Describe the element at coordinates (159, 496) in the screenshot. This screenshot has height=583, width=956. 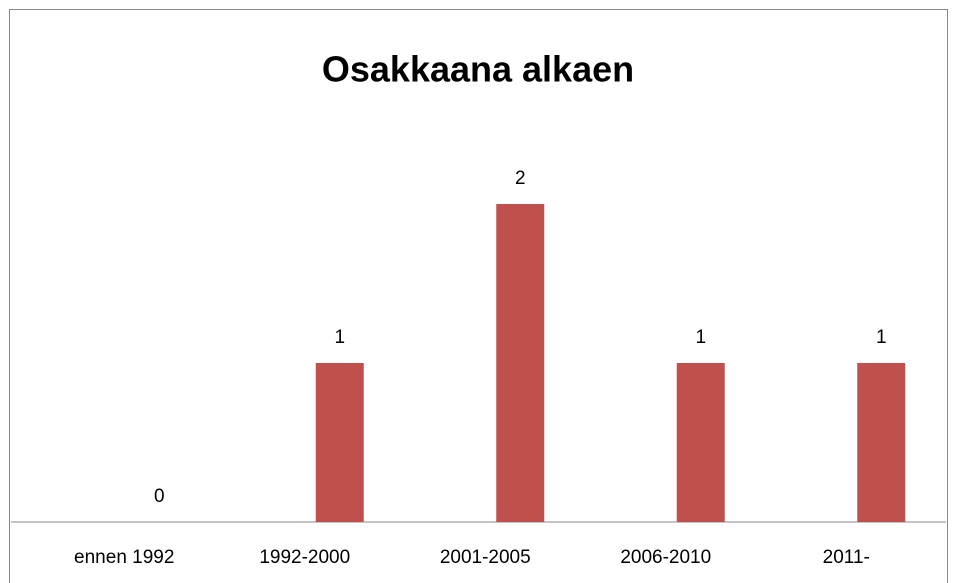
I see `data-label: 0` at that location.